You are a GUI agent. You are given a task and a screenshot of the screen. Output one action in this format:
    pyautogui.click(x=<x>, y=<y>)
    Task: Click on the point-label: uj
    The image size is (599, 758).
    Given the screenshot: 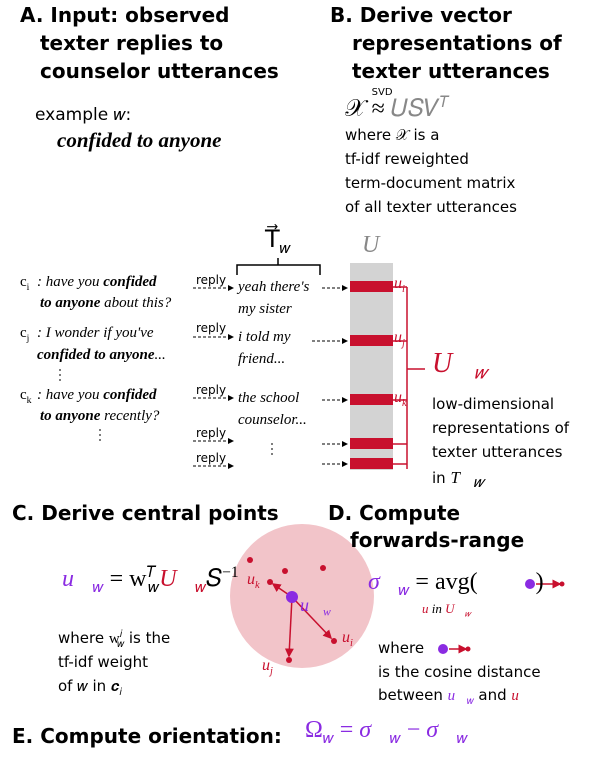 What is the action you would take?
    pyautogui.click(x=267, y=668)
    